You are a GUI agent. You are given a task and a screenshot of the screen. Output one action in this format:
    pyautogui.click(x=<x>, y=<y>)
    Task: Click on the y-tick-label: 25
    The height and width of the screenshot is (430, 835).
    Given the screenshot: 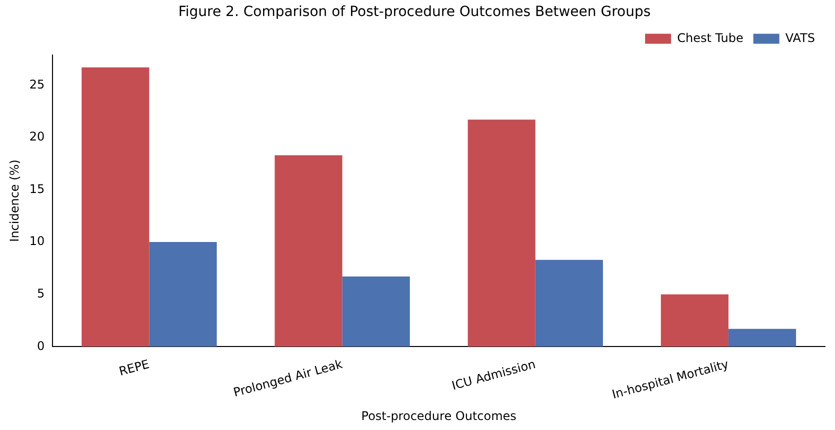 What is the action you would take?
    pyautogui.click(x=37, y=84)
    